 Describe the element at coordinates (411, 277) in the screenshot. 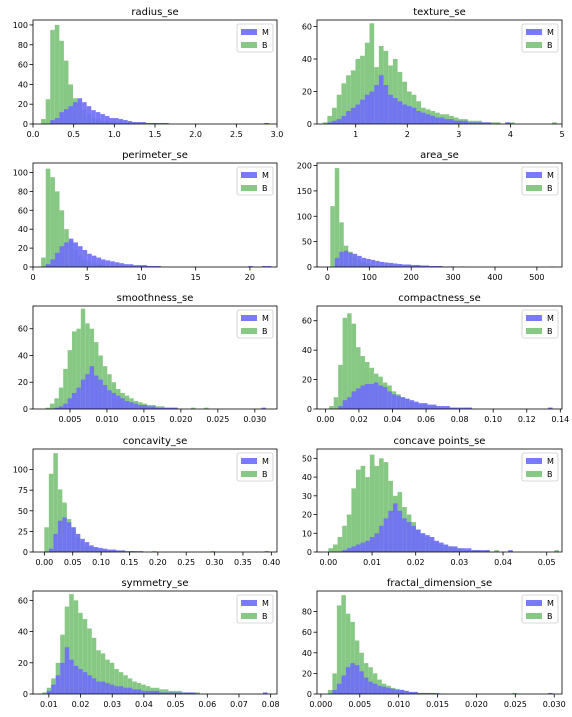

I see `x-tick-label: 200` at that location.